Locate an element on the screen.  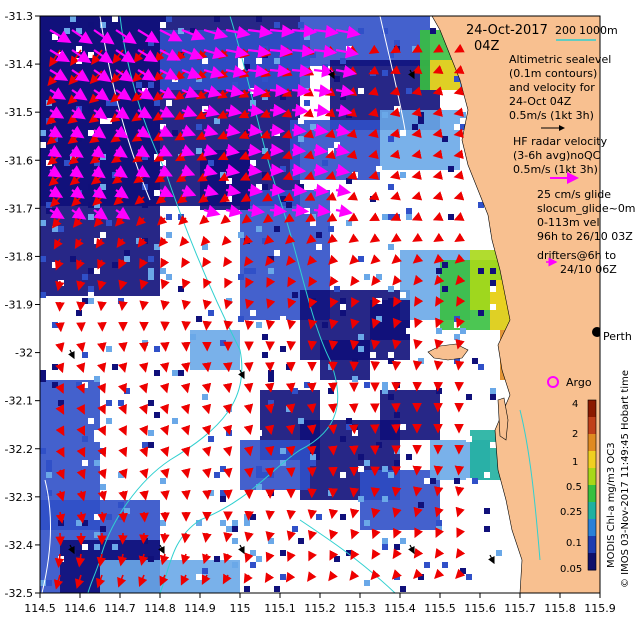
x-tick-label: 115.6 is located at coordinates (480, 608).